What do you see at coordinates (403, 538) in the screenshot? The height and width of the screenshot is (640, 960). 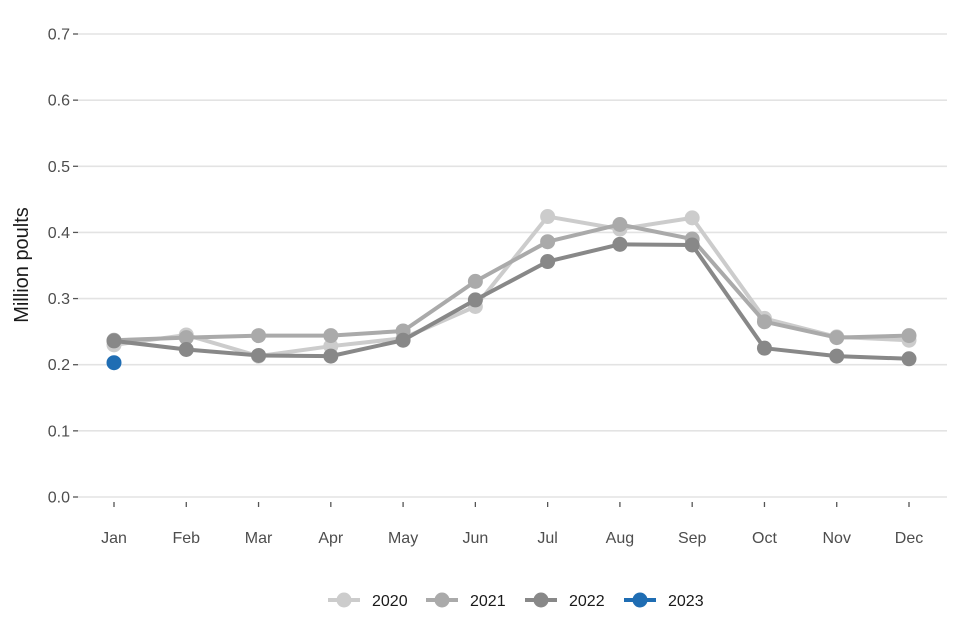 I see `x-tick-label: May` at bounding box center [403, 538].